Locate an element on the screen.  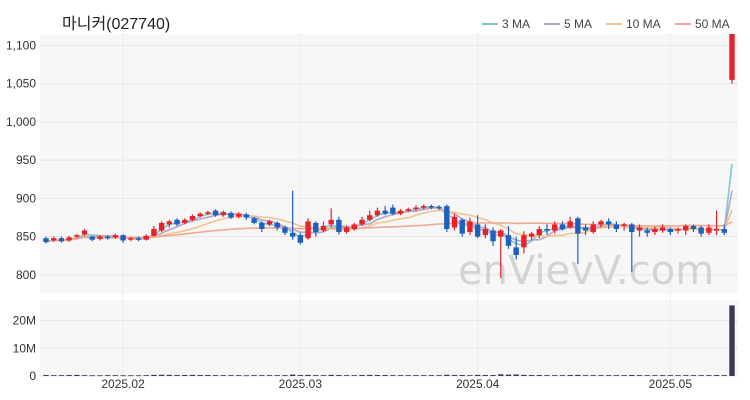
price-tick-label: 1,100 is located at coordinates (21, 45).